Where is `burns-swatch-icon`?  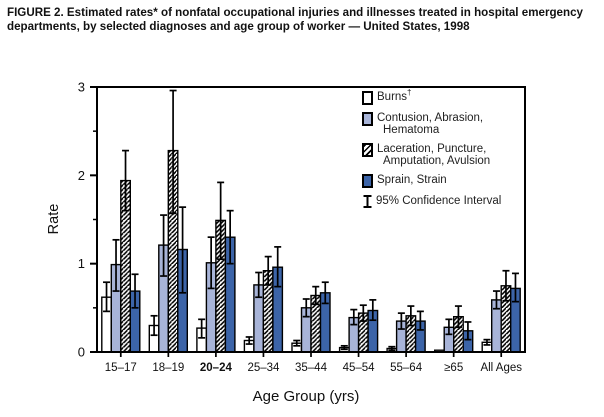
burns-swatch-icon is located at coordinates (367, 98).